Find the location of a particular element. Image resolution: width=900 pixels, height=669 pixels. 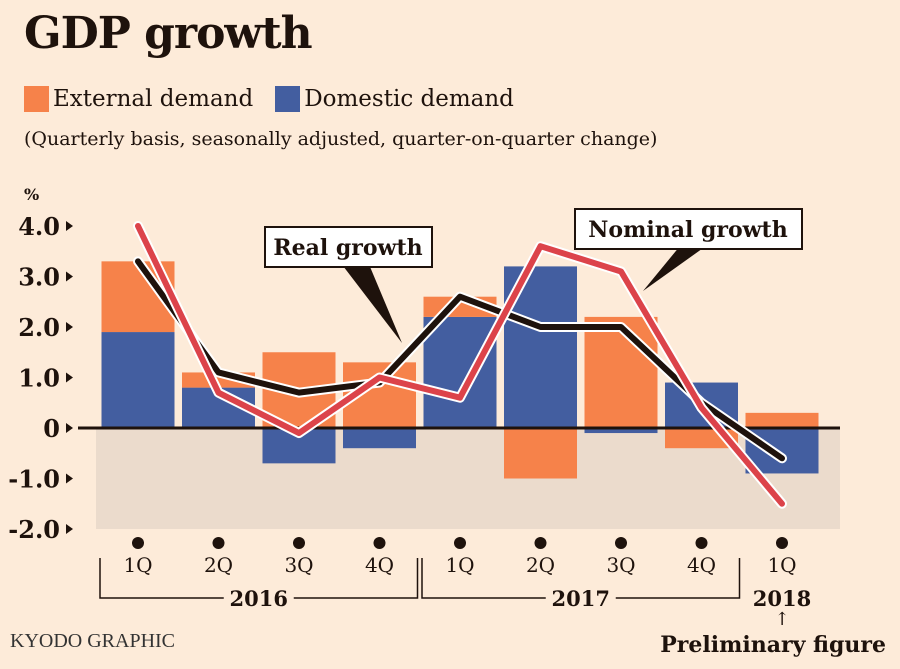

credit: KYODO GRAPHIC is located at coordinates (93, 641).